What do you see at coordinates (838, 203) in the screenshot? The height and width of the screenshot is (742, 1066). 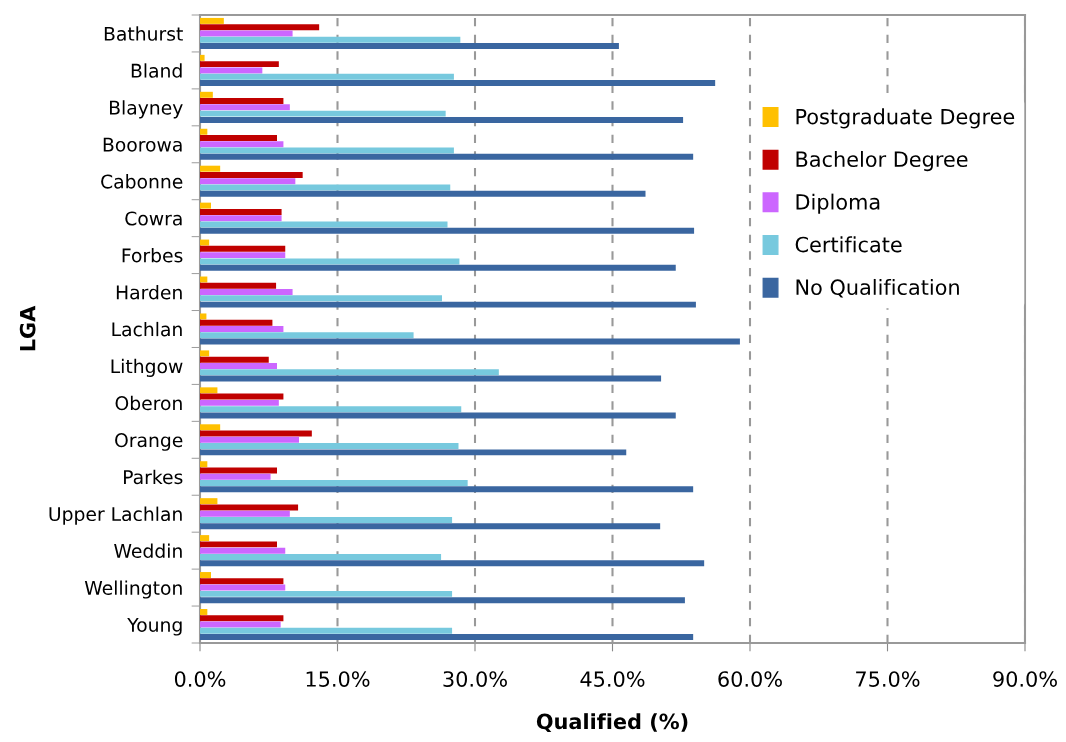 I see `legend-label: Diploma` at bounding box center [838, 203].